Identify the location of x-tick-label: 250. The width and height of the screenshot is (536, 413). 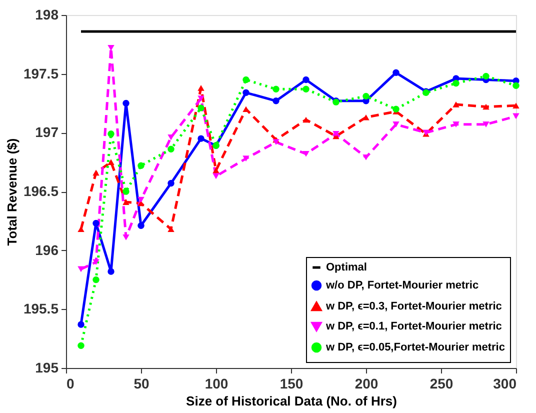
(442, 384).